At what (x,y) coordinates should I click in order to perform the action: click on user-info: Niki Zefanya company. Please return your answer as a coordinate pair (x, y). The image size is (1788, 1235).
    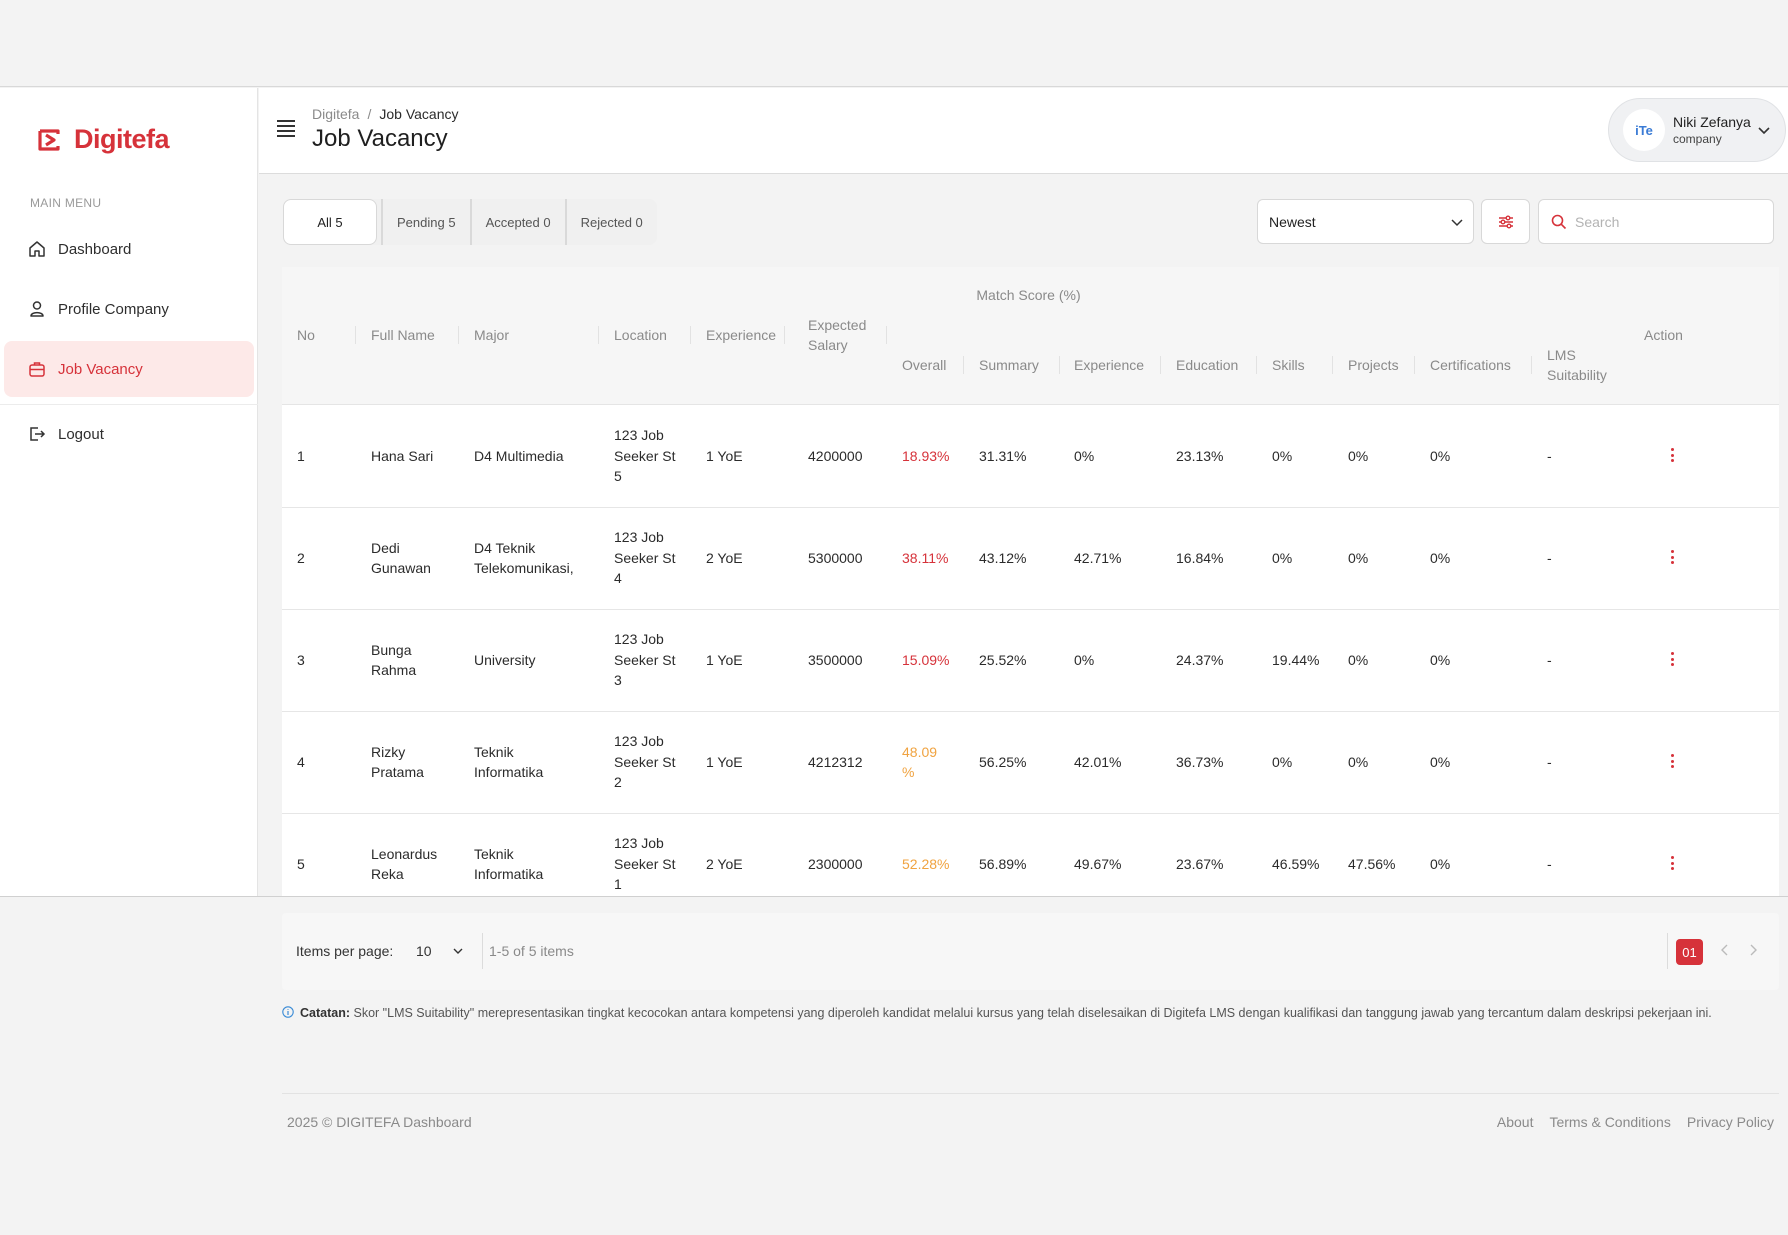
    Looking at the image, I should click on (1712, 130).